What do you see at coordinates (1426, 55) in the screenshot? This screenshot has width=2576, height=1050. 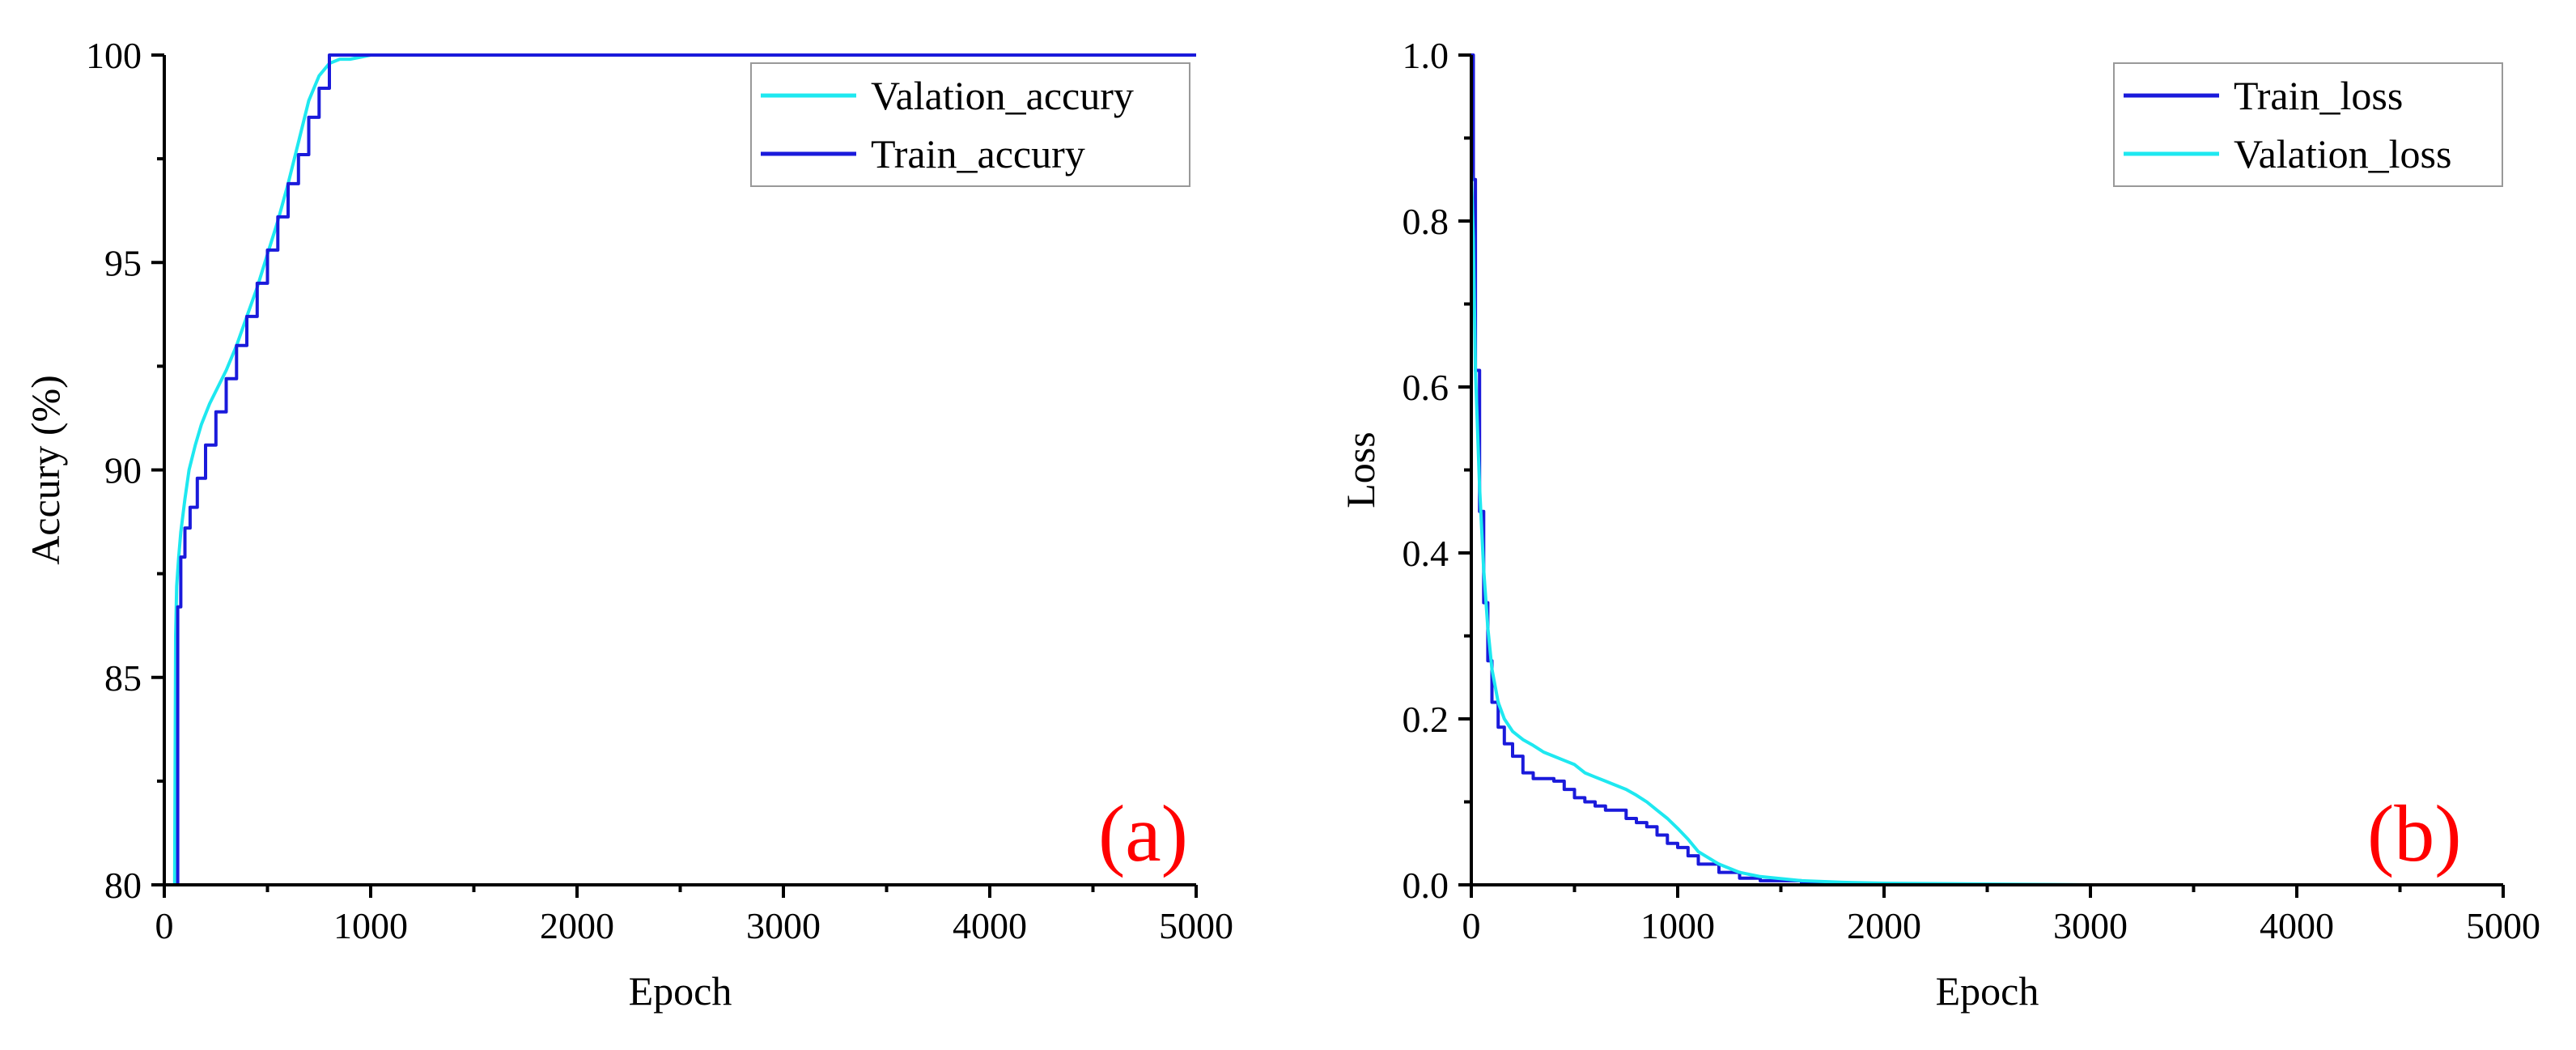 I see `y-tick-label: 1.0` at bounding box center [1426, 55].